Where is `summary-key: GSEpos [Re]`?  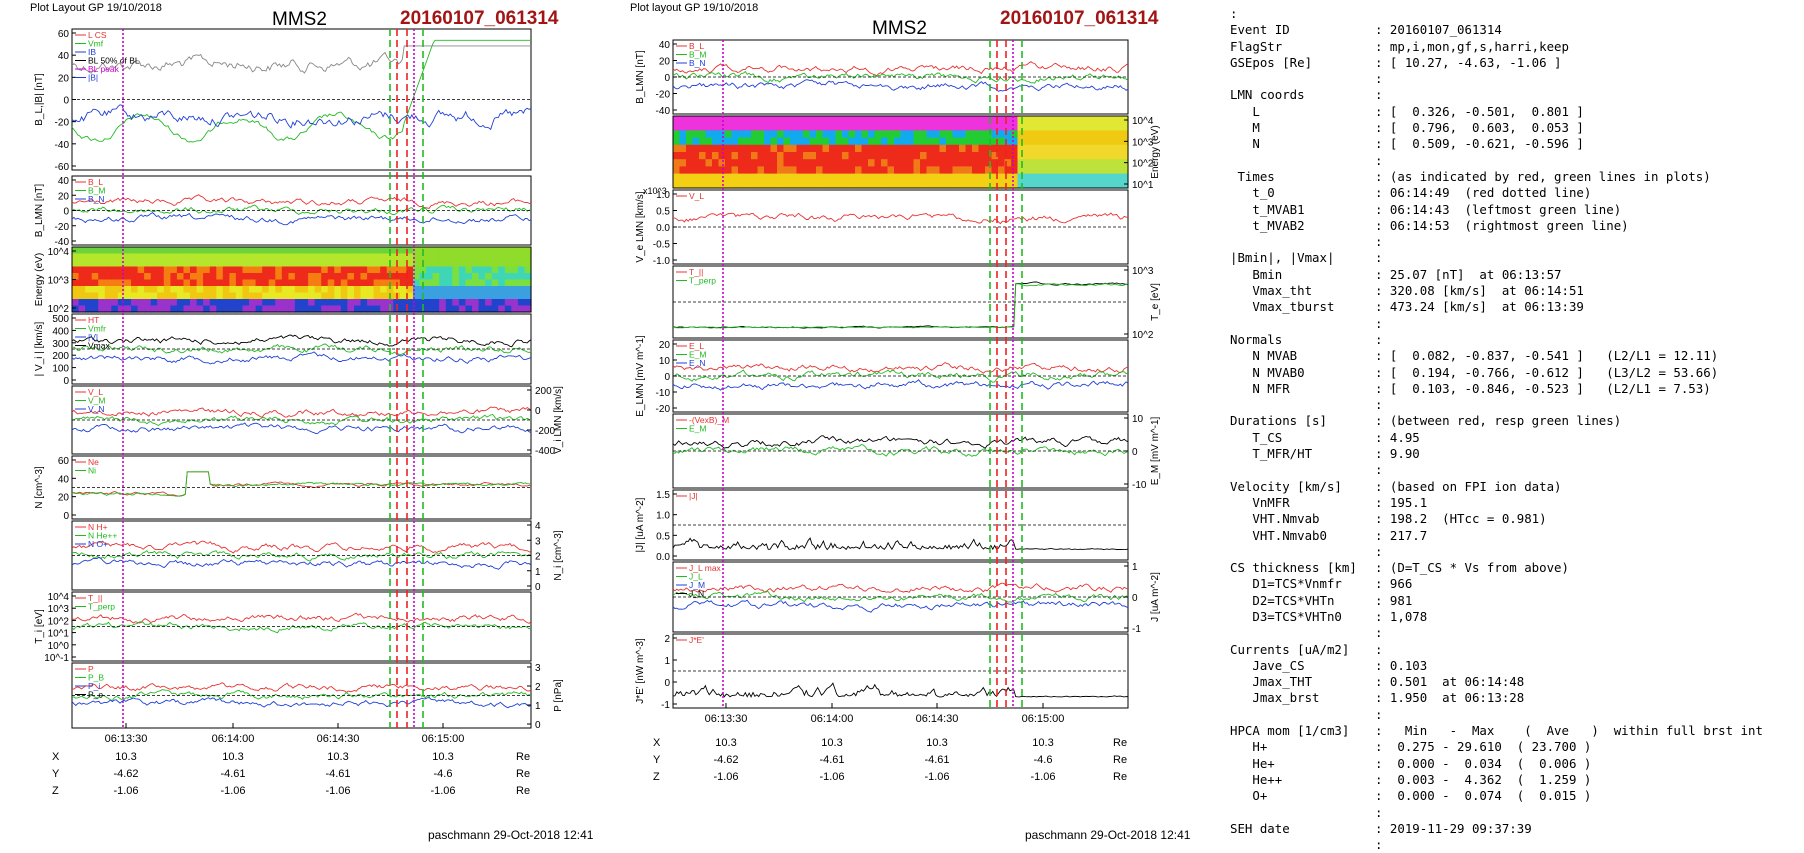
summary-key: GSEpos [Re] is located at coordinates (1271, 62).